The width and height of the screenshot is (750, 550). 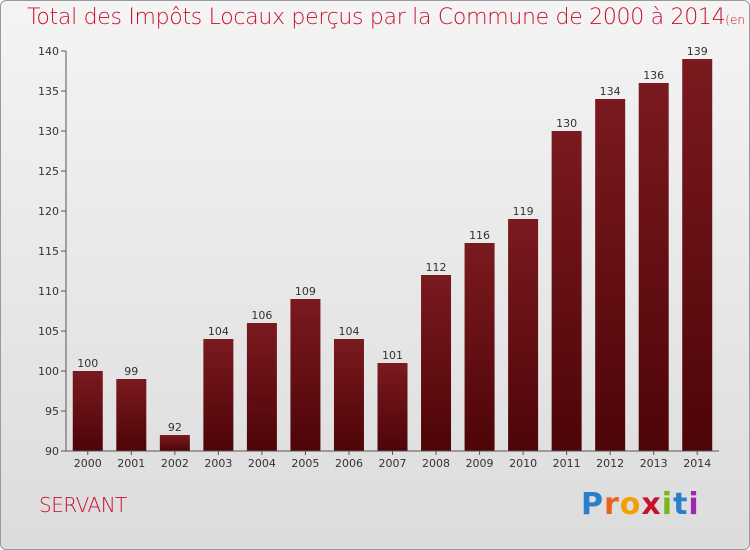 What do you see at coordinates (479, 235) in the screenshot?
I see `bar-value-label: 116` at bounding box center [479, 235].